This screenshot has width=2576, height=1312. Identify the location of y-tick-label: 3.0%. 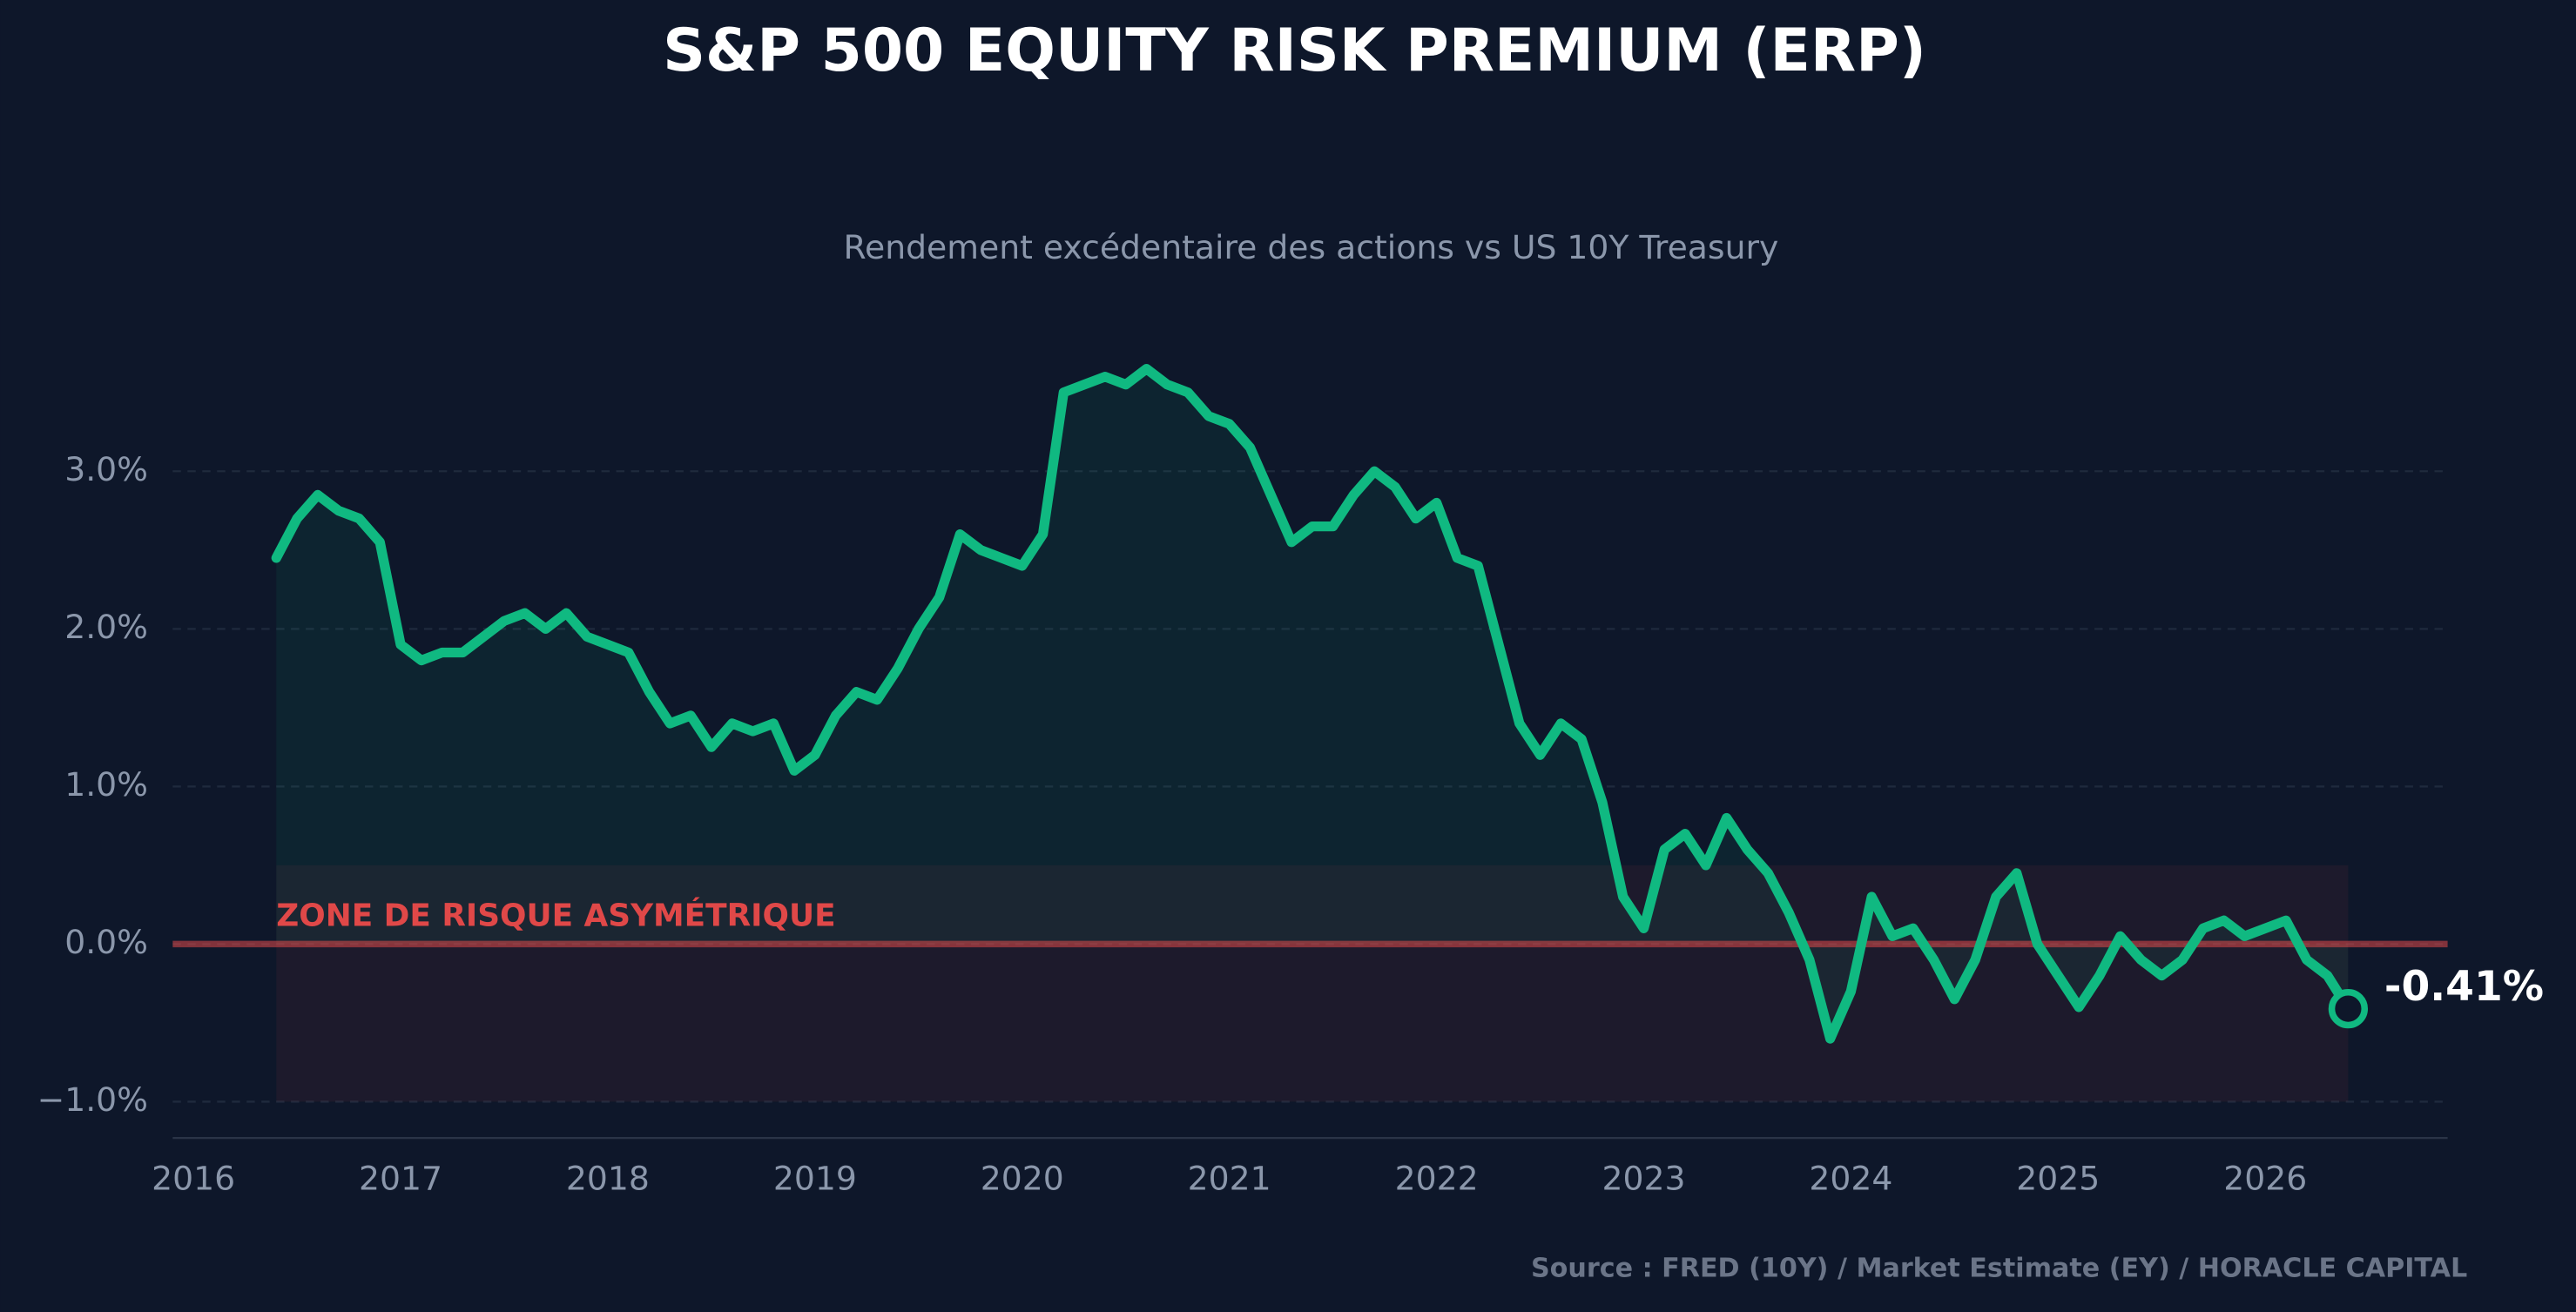
(106, 469).